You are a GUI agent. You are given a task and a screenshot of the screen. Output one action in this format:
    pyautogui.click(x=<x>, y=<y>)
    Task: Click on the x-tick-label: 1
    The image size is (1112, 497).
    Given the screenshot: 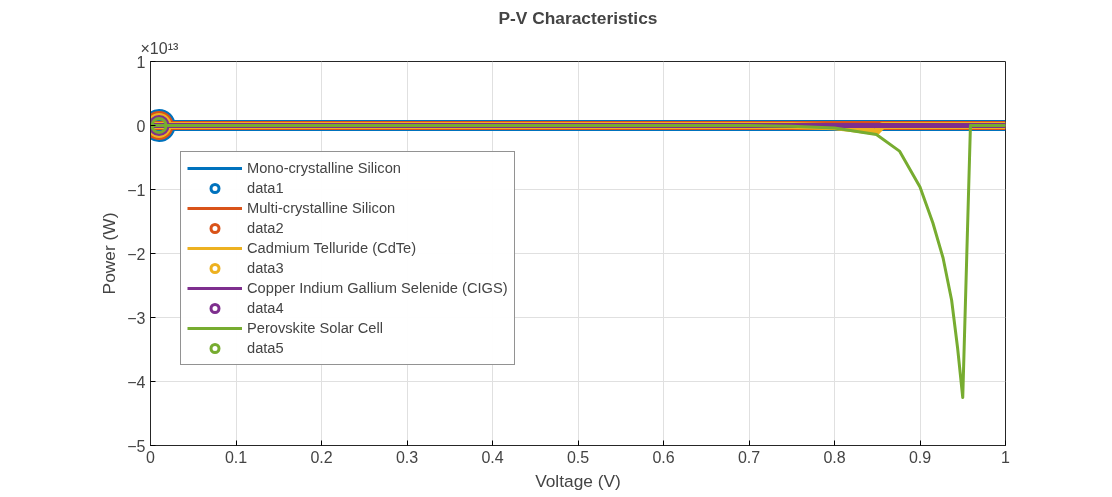 What is the action you would take?
    pyautogui.click(x=1006, y=457)
    